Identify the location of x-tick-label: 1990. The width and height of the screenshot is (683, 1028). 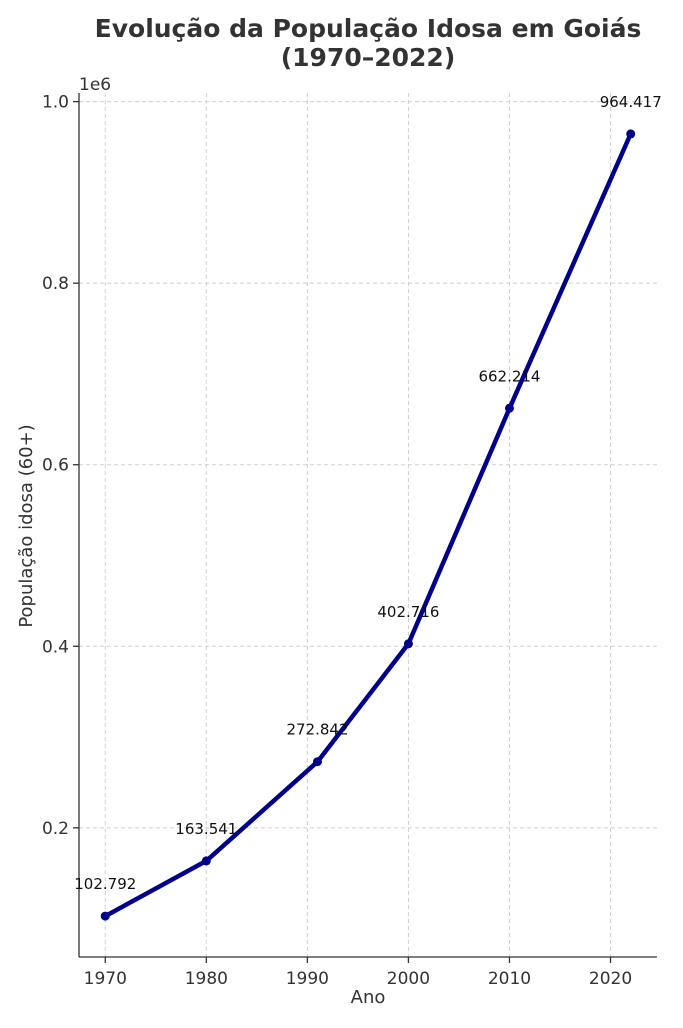
(307, 979).